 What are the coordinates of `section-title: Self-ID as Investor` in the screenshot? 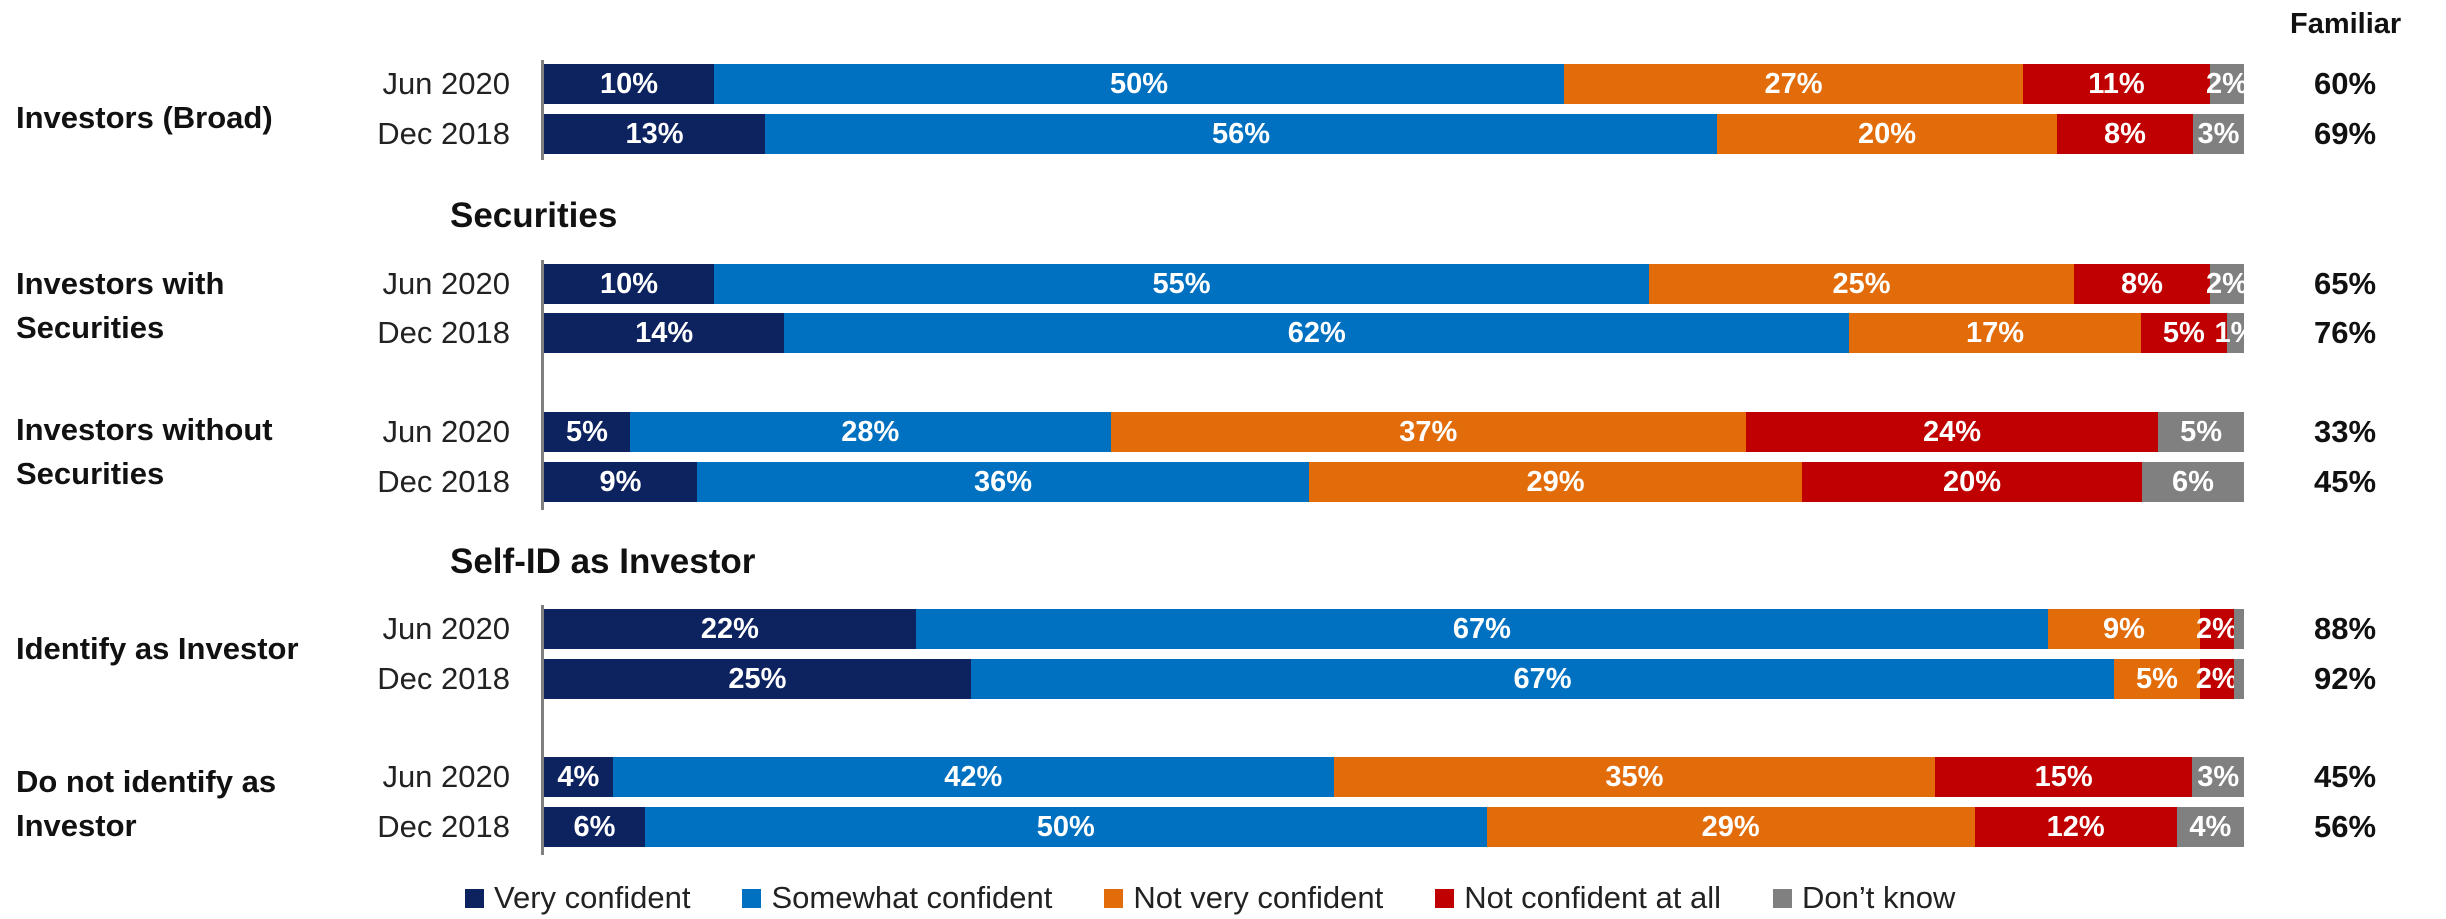 It's located at (603, 561).